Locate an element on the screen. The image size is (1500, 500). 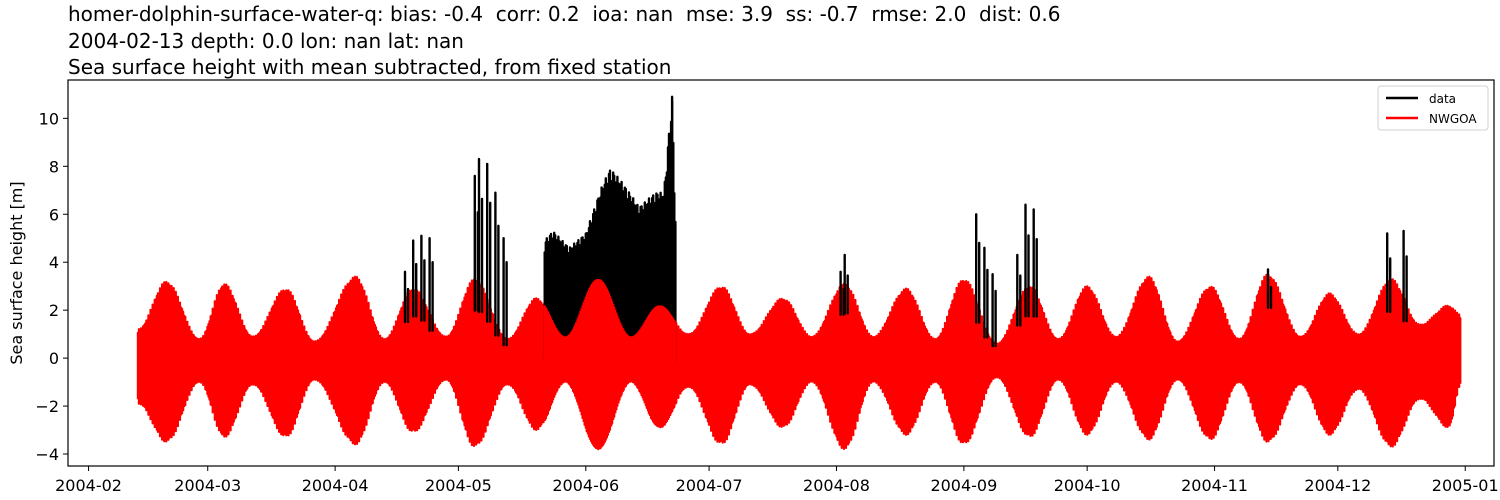
legend-label-data: data is located at coordinates (1442, 99).